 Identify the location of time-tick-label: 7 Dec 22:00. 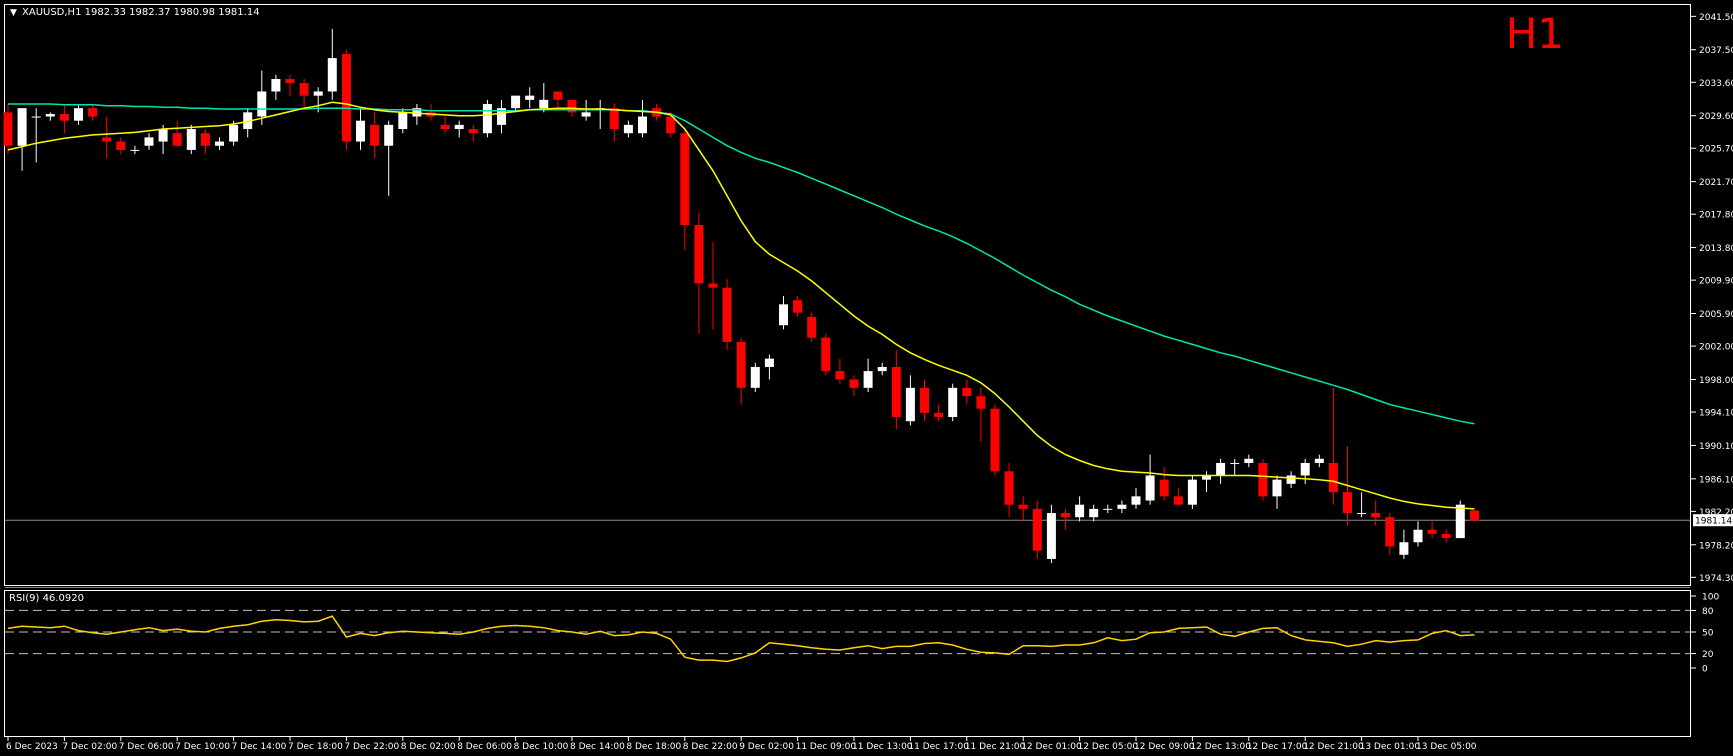
(371, 747).